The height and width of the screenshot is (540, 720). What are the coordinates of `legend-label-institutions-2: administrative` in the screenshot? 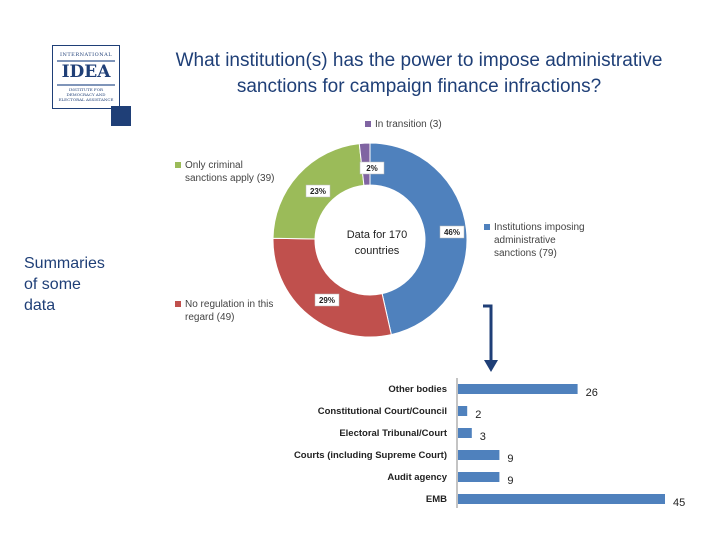 It's located at (525, 240).